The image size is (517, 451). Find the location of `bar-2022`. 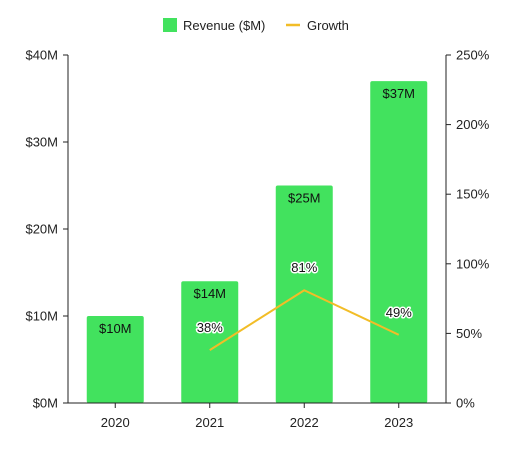

bar-2022 is located at coordinates (304, 294).